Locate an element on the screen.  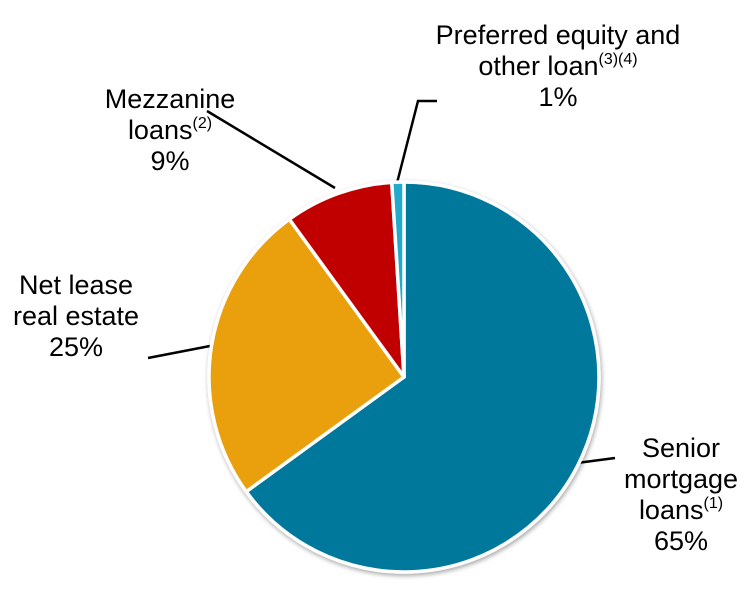
slice-percent-label: 9% is located at coordinates (170, 161).